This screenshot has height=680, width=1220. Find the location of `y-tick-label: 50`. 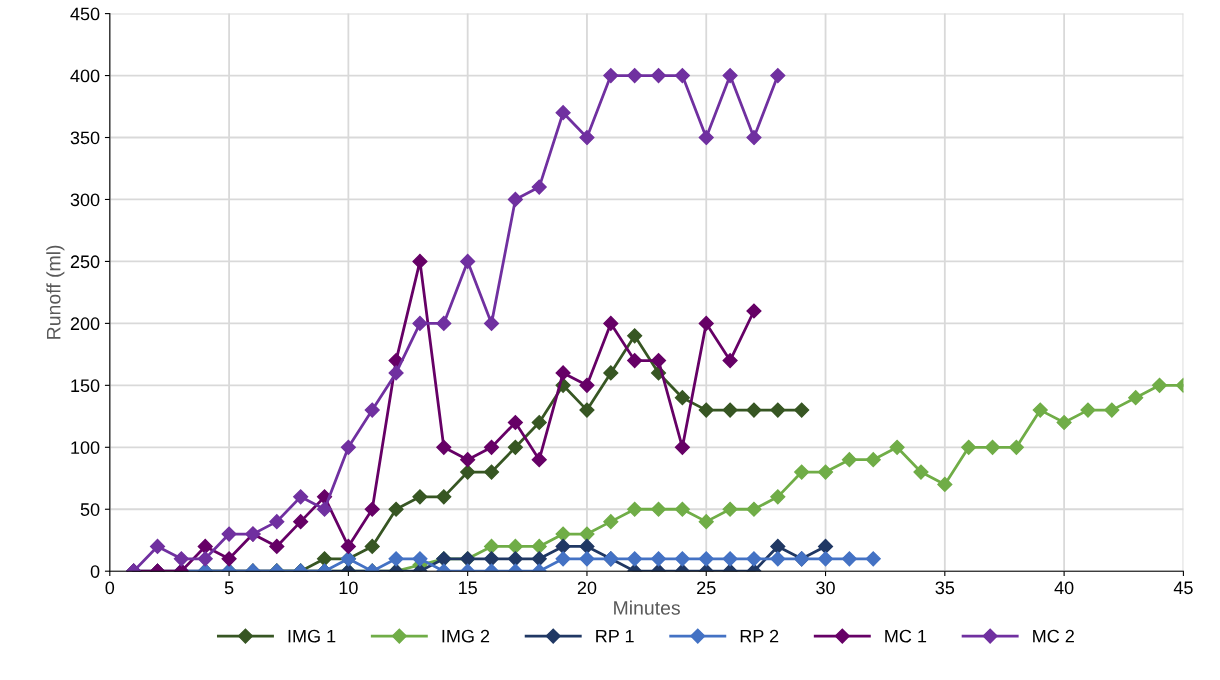

y-tick-label: 50 is located at coordinates (90, 509).